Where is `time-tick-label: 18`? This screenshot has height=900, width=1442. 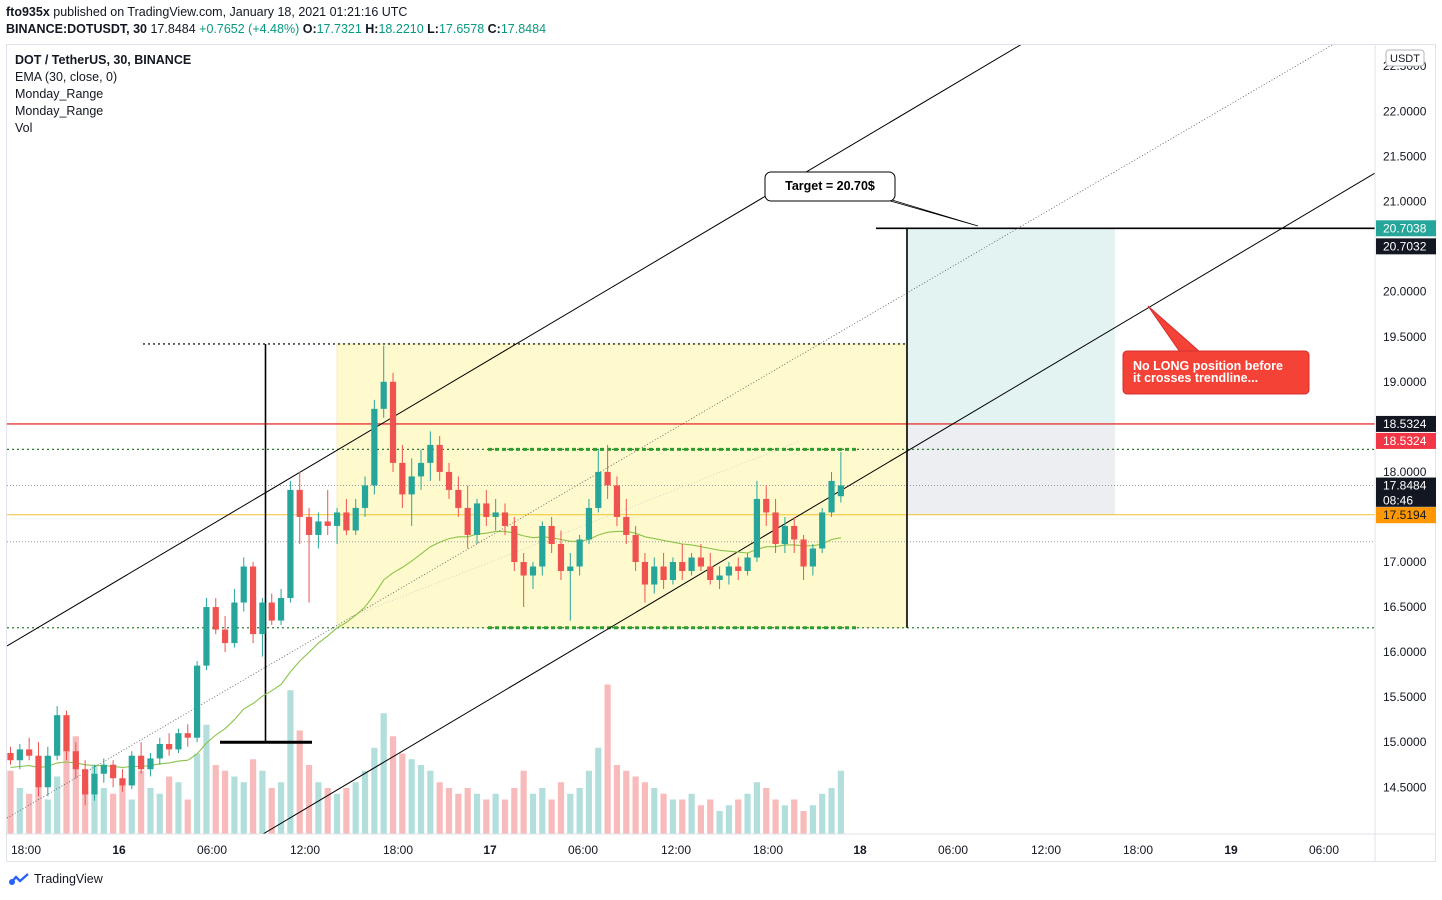
time-tick-label: 18 is located at coordinates (860, 850).